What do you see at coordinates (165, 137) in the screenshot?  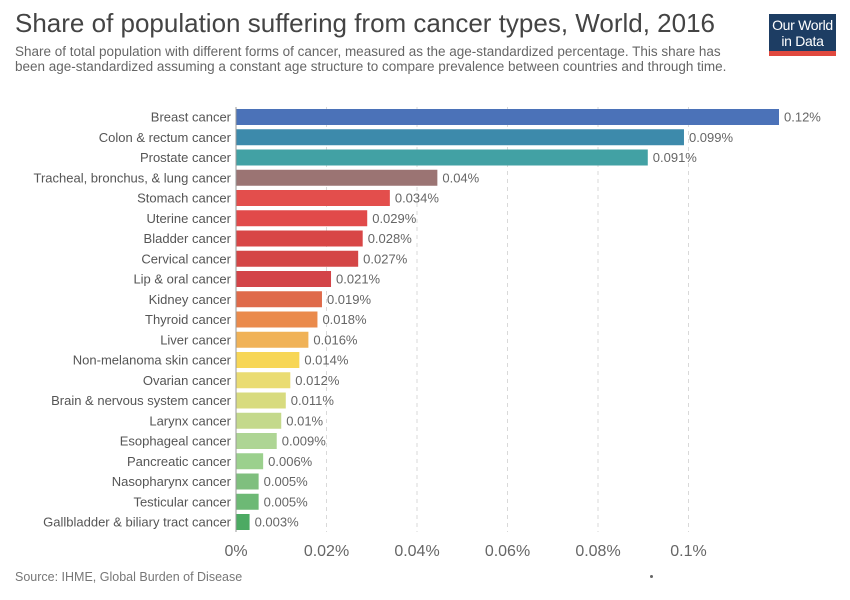 I see `category-label: Colon & rectum cancer` at bounding box center [165, 137].